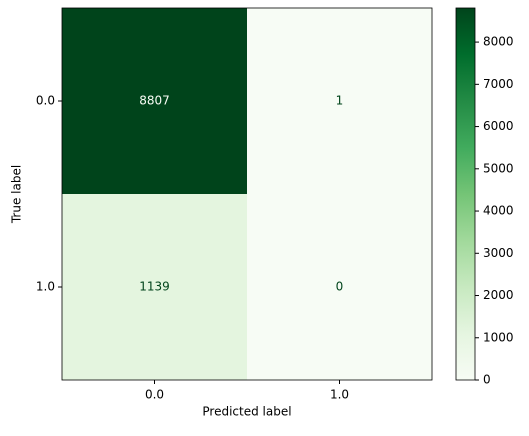  What do you see at coordinates (45, 287) in the screenshot?
I see `y-tick-label: 1.0` at bounding box center [45, 287].